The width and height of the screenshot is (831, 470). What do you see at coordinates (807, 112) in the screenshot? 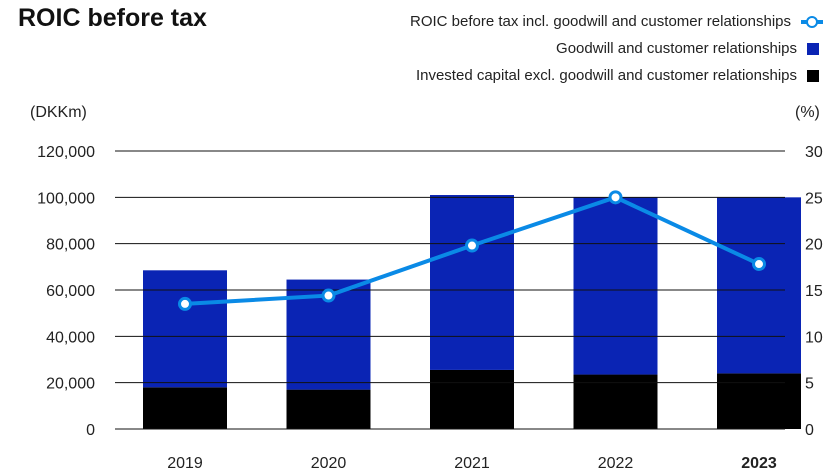
I see `right-axis-unit: (%)` at bounding box center [807, 112].